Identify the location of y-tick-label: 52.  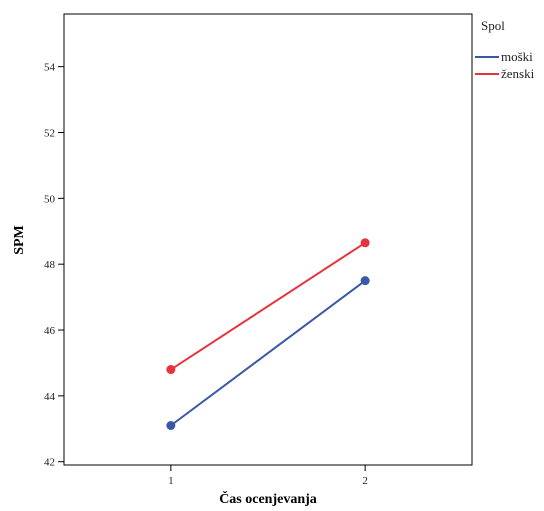
(49, 134).